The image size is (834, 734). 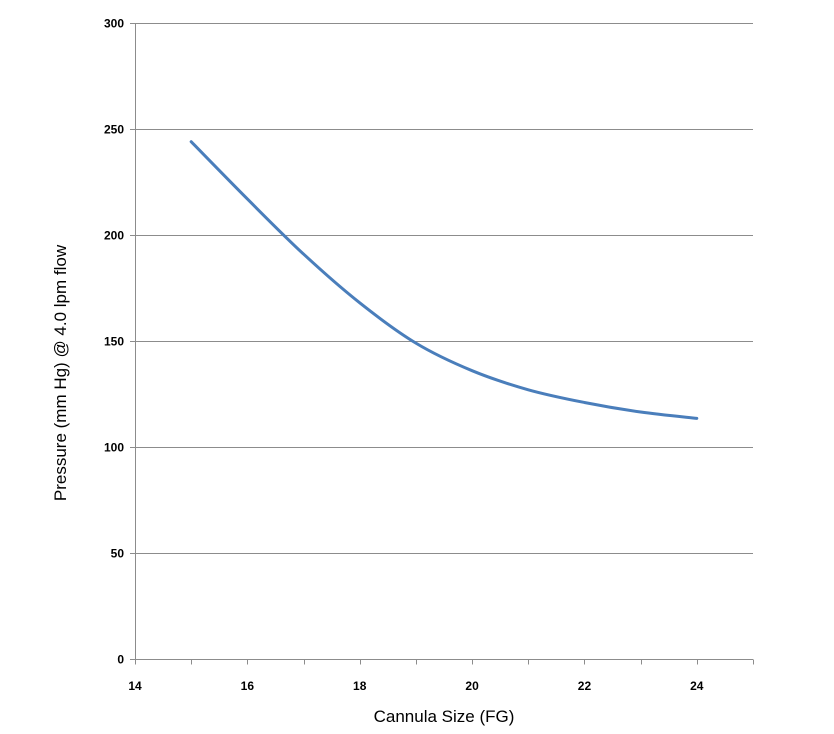 I want to click on x-tick-label-20: 20, so click(x=472, y=686).